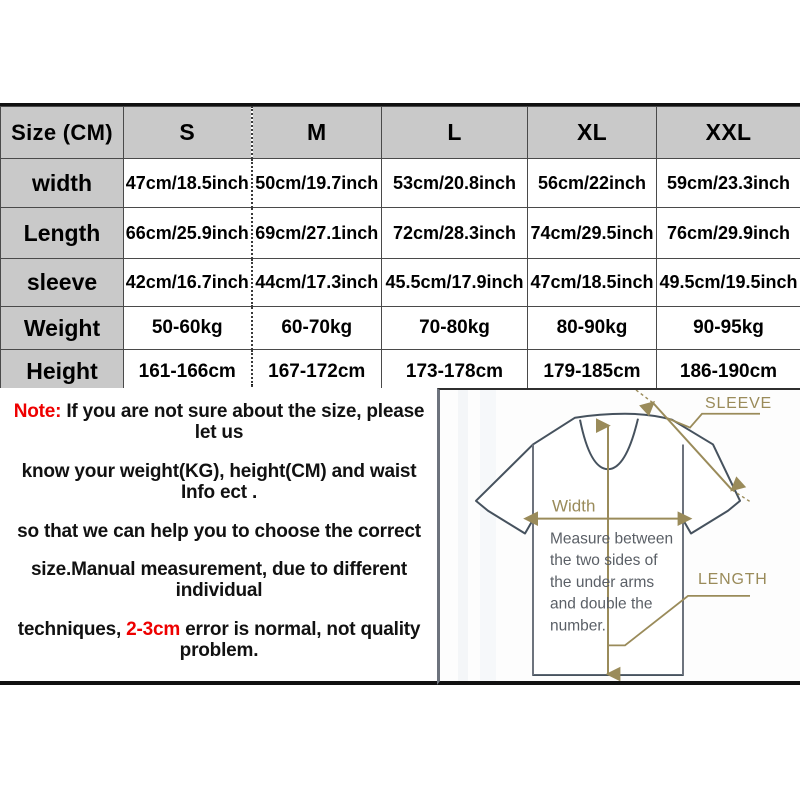  Describe the element at coordinates (316, 233) in the screenshot. I see `cell-length-m: 69cm/27.1inch` at that location.